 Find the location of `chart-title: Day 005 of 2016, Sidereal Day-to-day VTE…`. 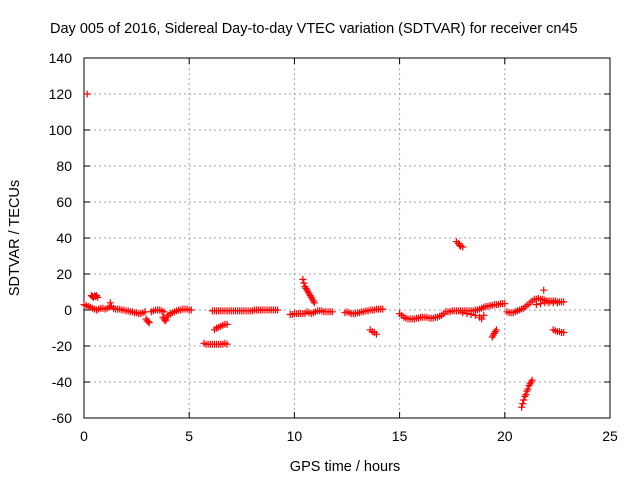

chart-title: Day 005 of 2016, Sidereal Day-to-day VTE… is located at coordinates (314, 29).